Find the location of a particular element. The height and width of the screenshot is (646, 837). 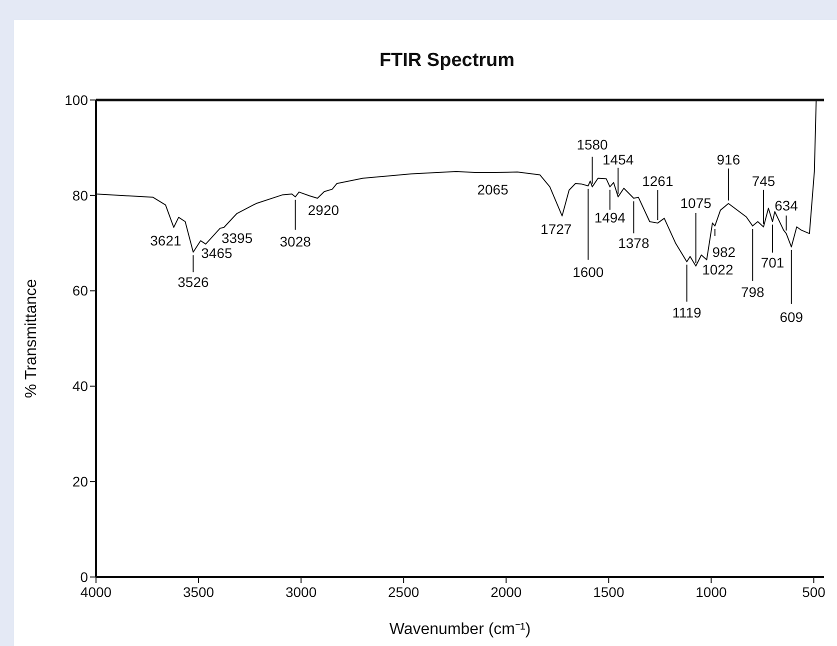

y-tick-label: 100 is located at coordinates (76, 100).